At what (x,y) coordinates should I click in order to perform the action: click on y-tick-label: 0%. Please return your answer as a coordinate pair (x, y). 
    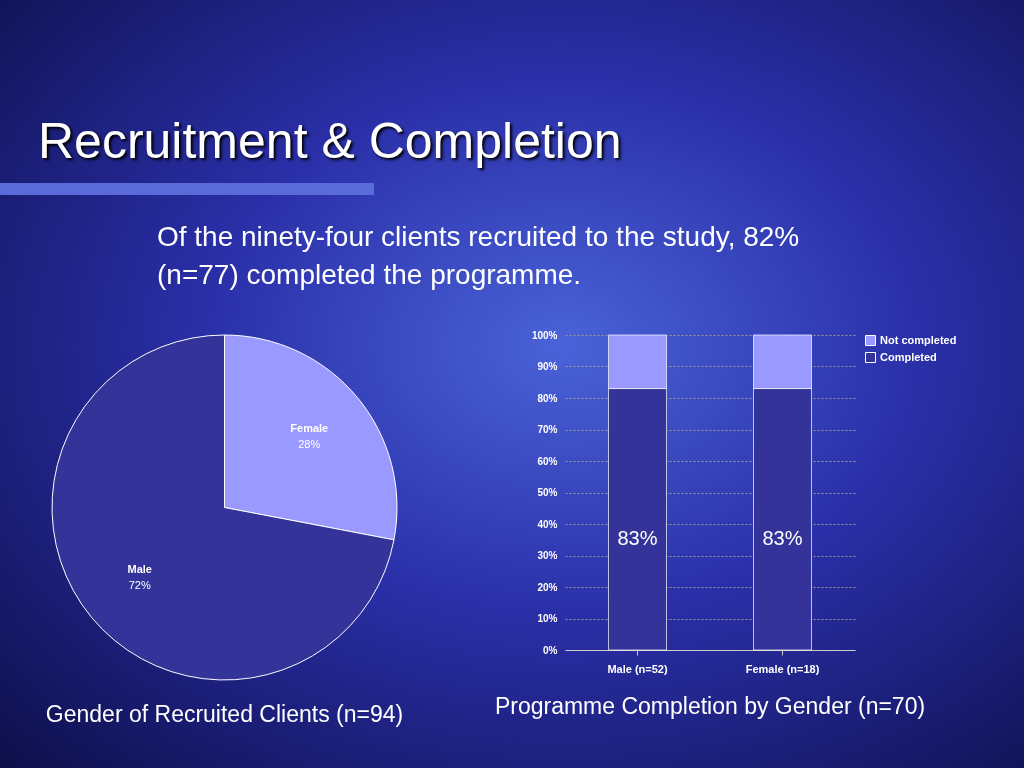
    Looking at the image, I should click on (550, 650).